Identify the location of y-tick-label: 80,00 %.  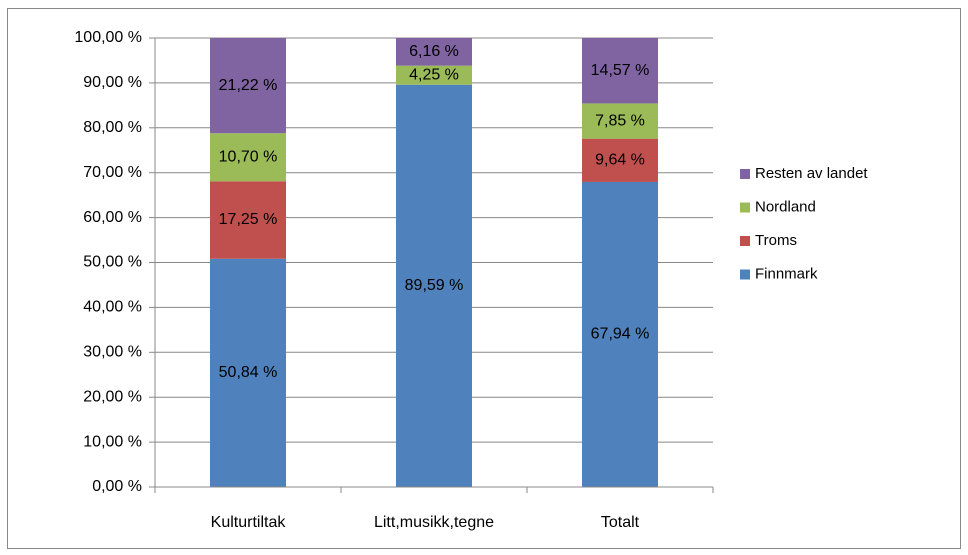
(112, 127).